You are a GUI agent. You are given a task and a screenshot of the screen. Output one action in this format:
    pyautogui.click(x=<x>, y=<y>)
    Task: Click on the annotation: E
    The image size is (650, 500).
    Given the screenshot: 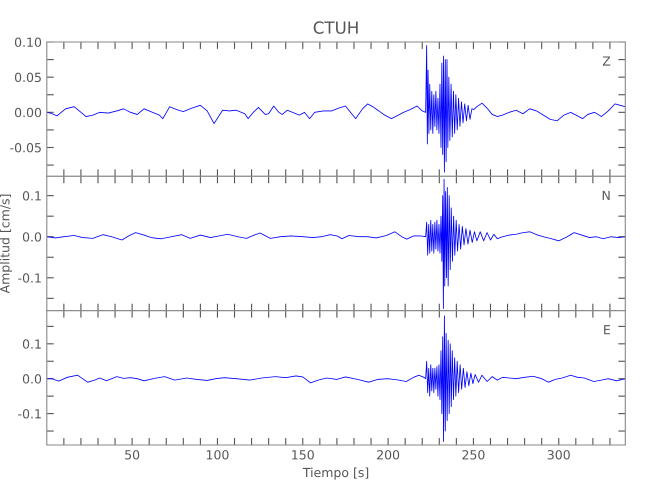 What is the action you would take?
    pyautogui.click(x=607, y=329)
    